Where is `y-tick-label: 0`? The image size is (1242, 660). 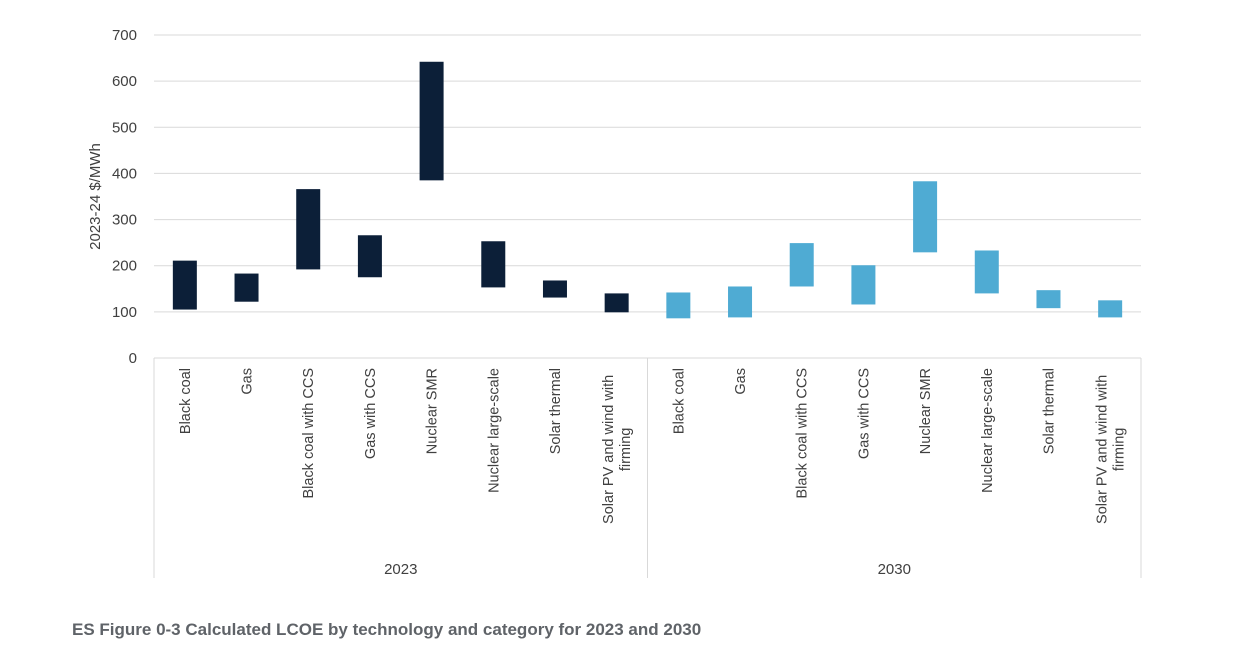
y-tick-label: 0 is located at coordinates (133, 358).